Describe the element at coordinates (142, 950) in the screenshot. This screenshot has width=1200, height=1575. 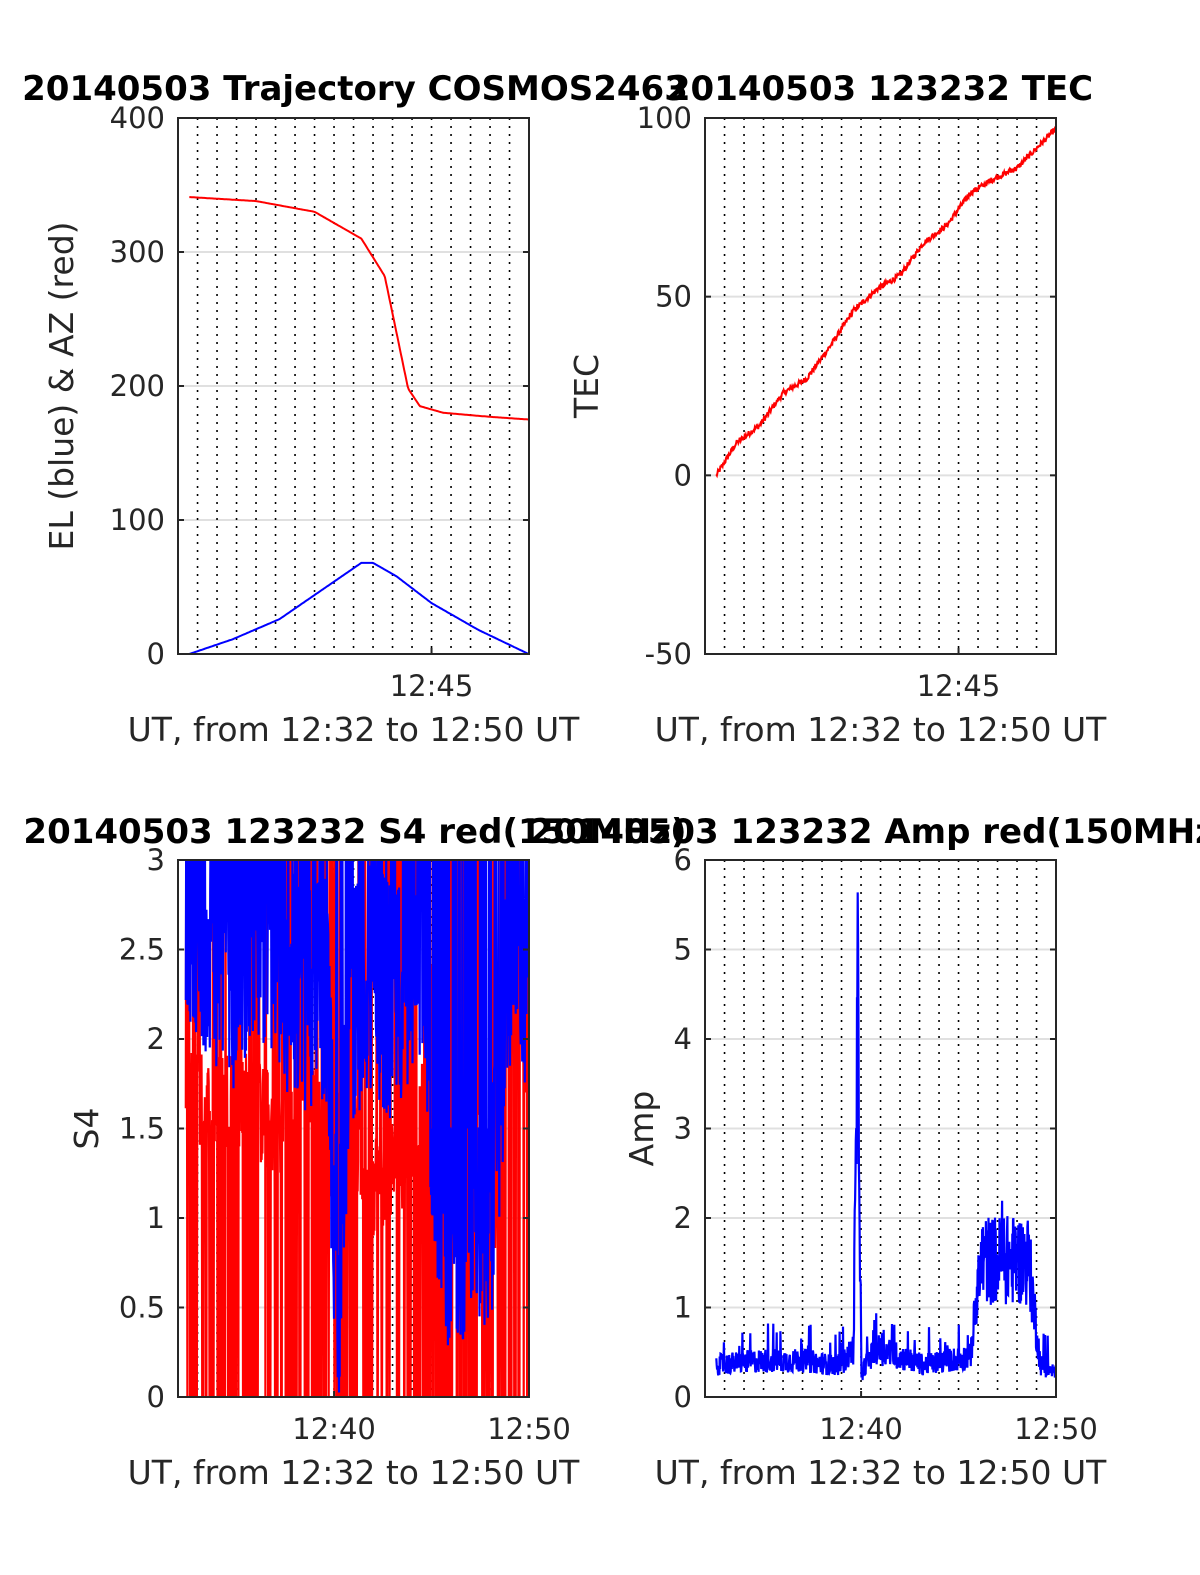
I see `y-tick-label: 2.5` at that location.